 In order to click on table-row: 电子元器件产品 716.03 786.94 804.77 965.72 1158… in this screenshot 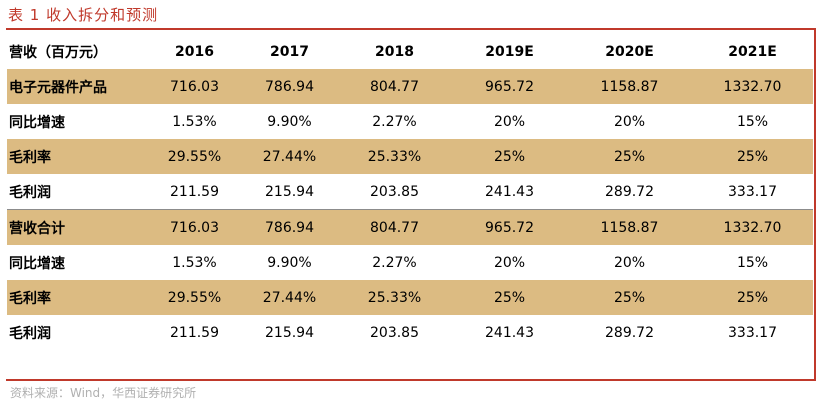, I will do `click(410, 86)`.